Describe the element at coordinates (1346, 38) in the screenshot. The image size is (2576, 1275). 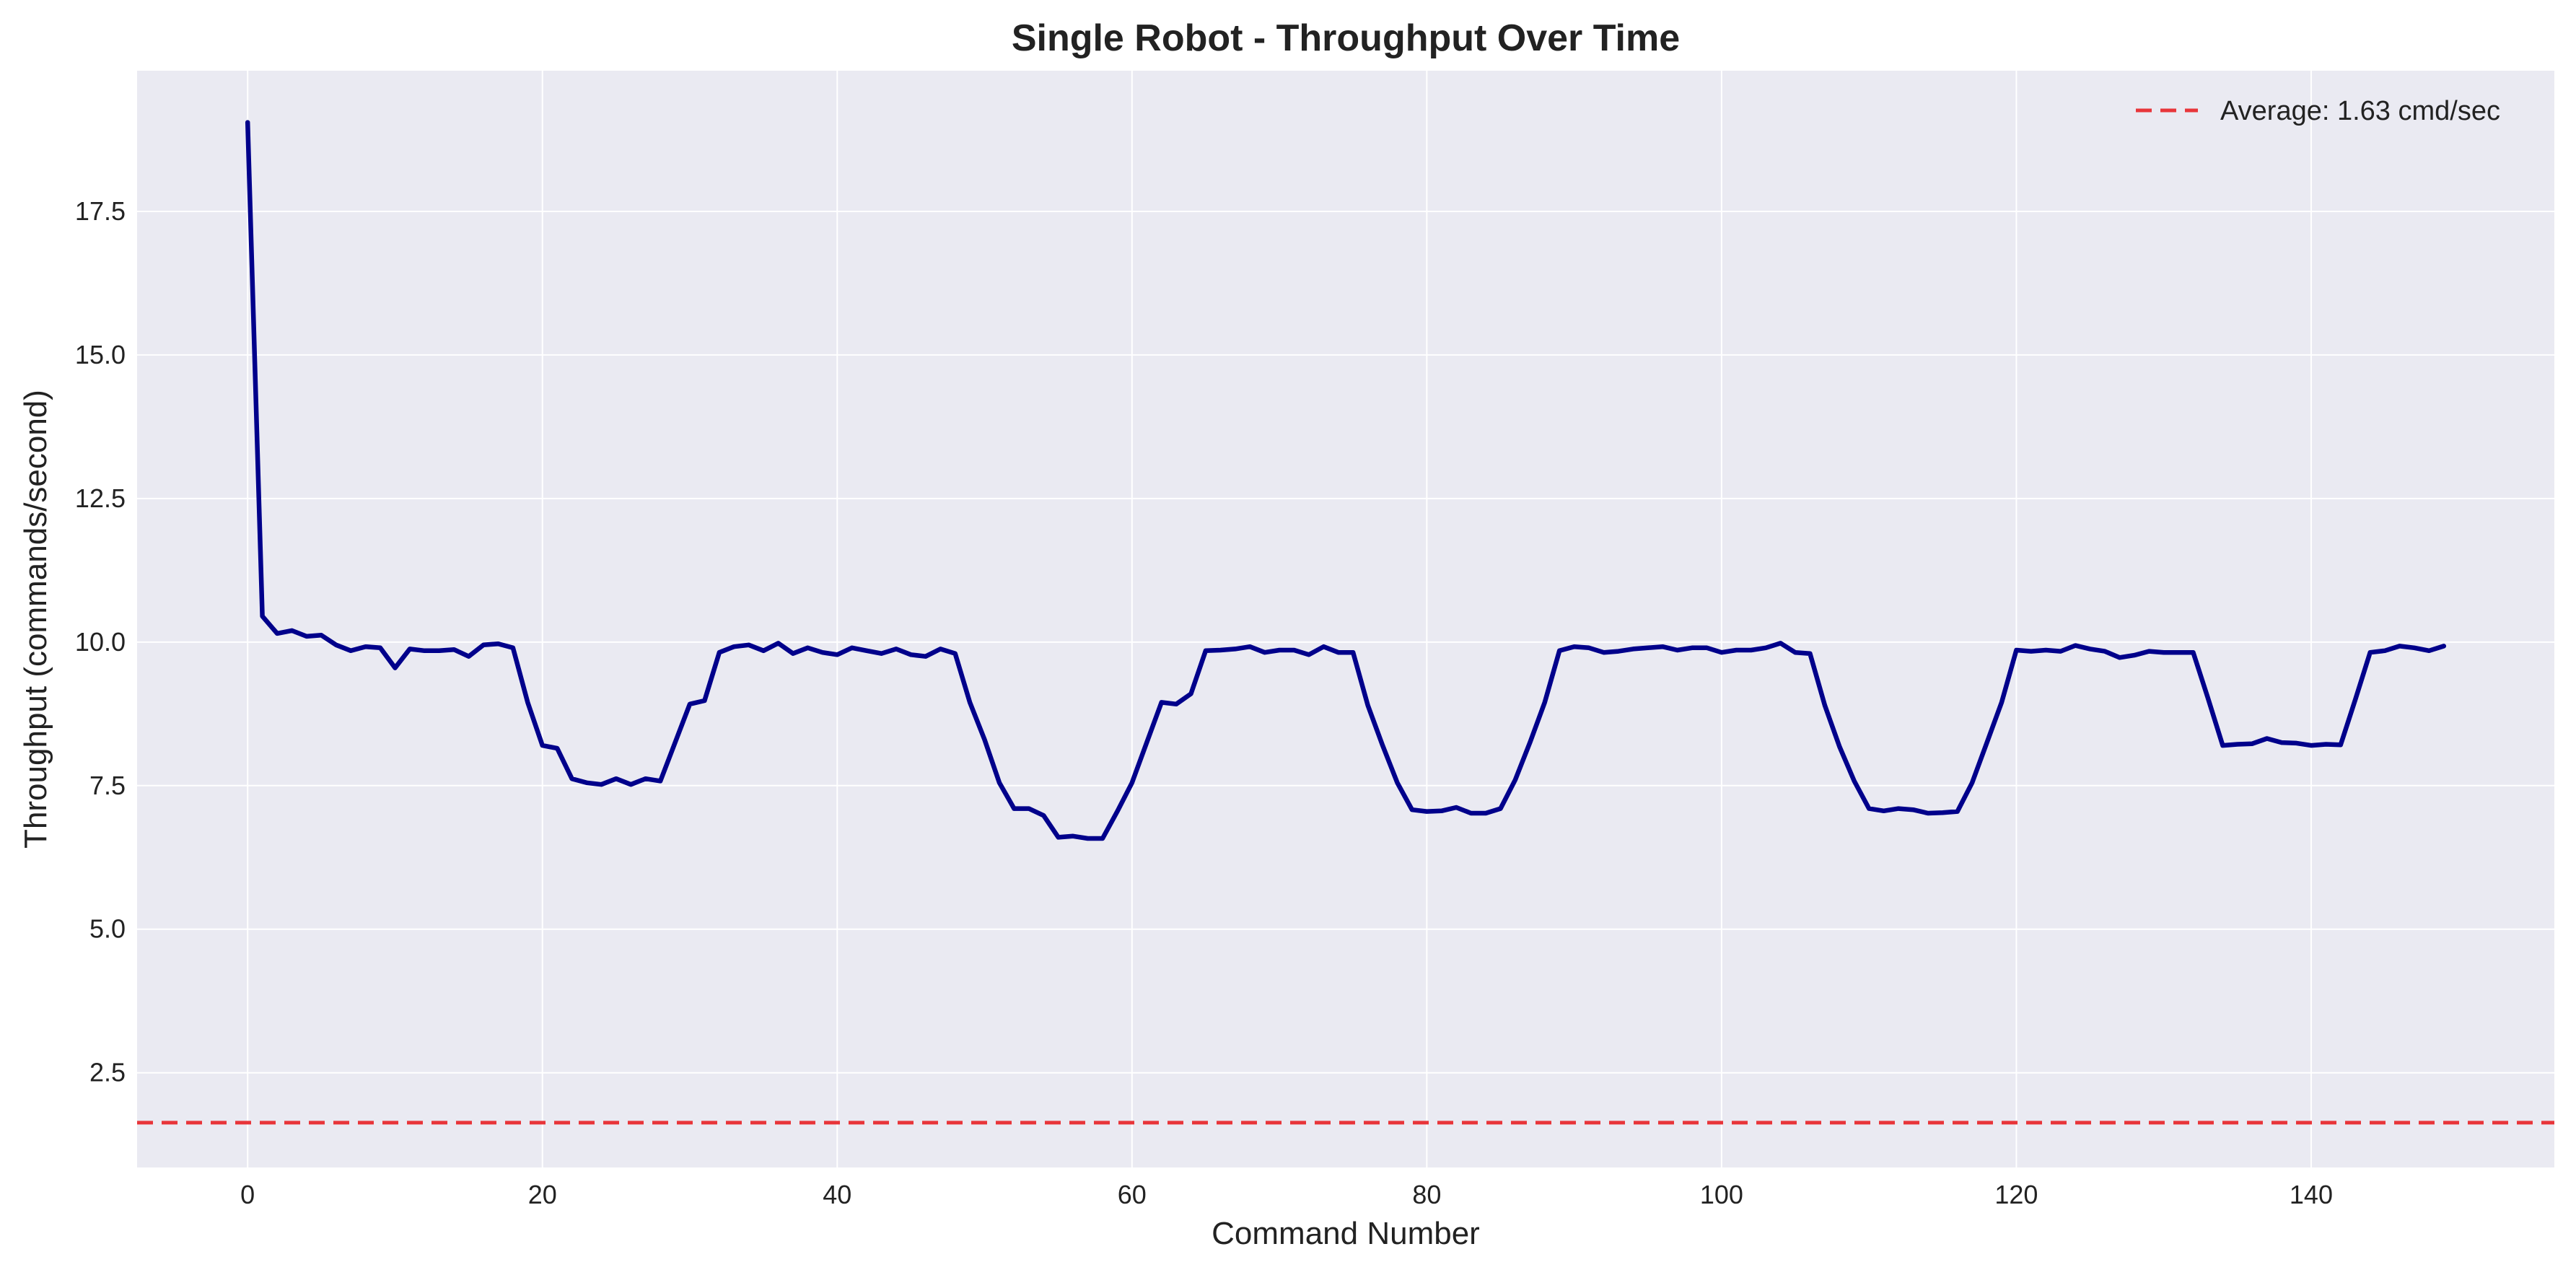
I see `chart-title: Single Robot - Throughput Over Time` at that location.